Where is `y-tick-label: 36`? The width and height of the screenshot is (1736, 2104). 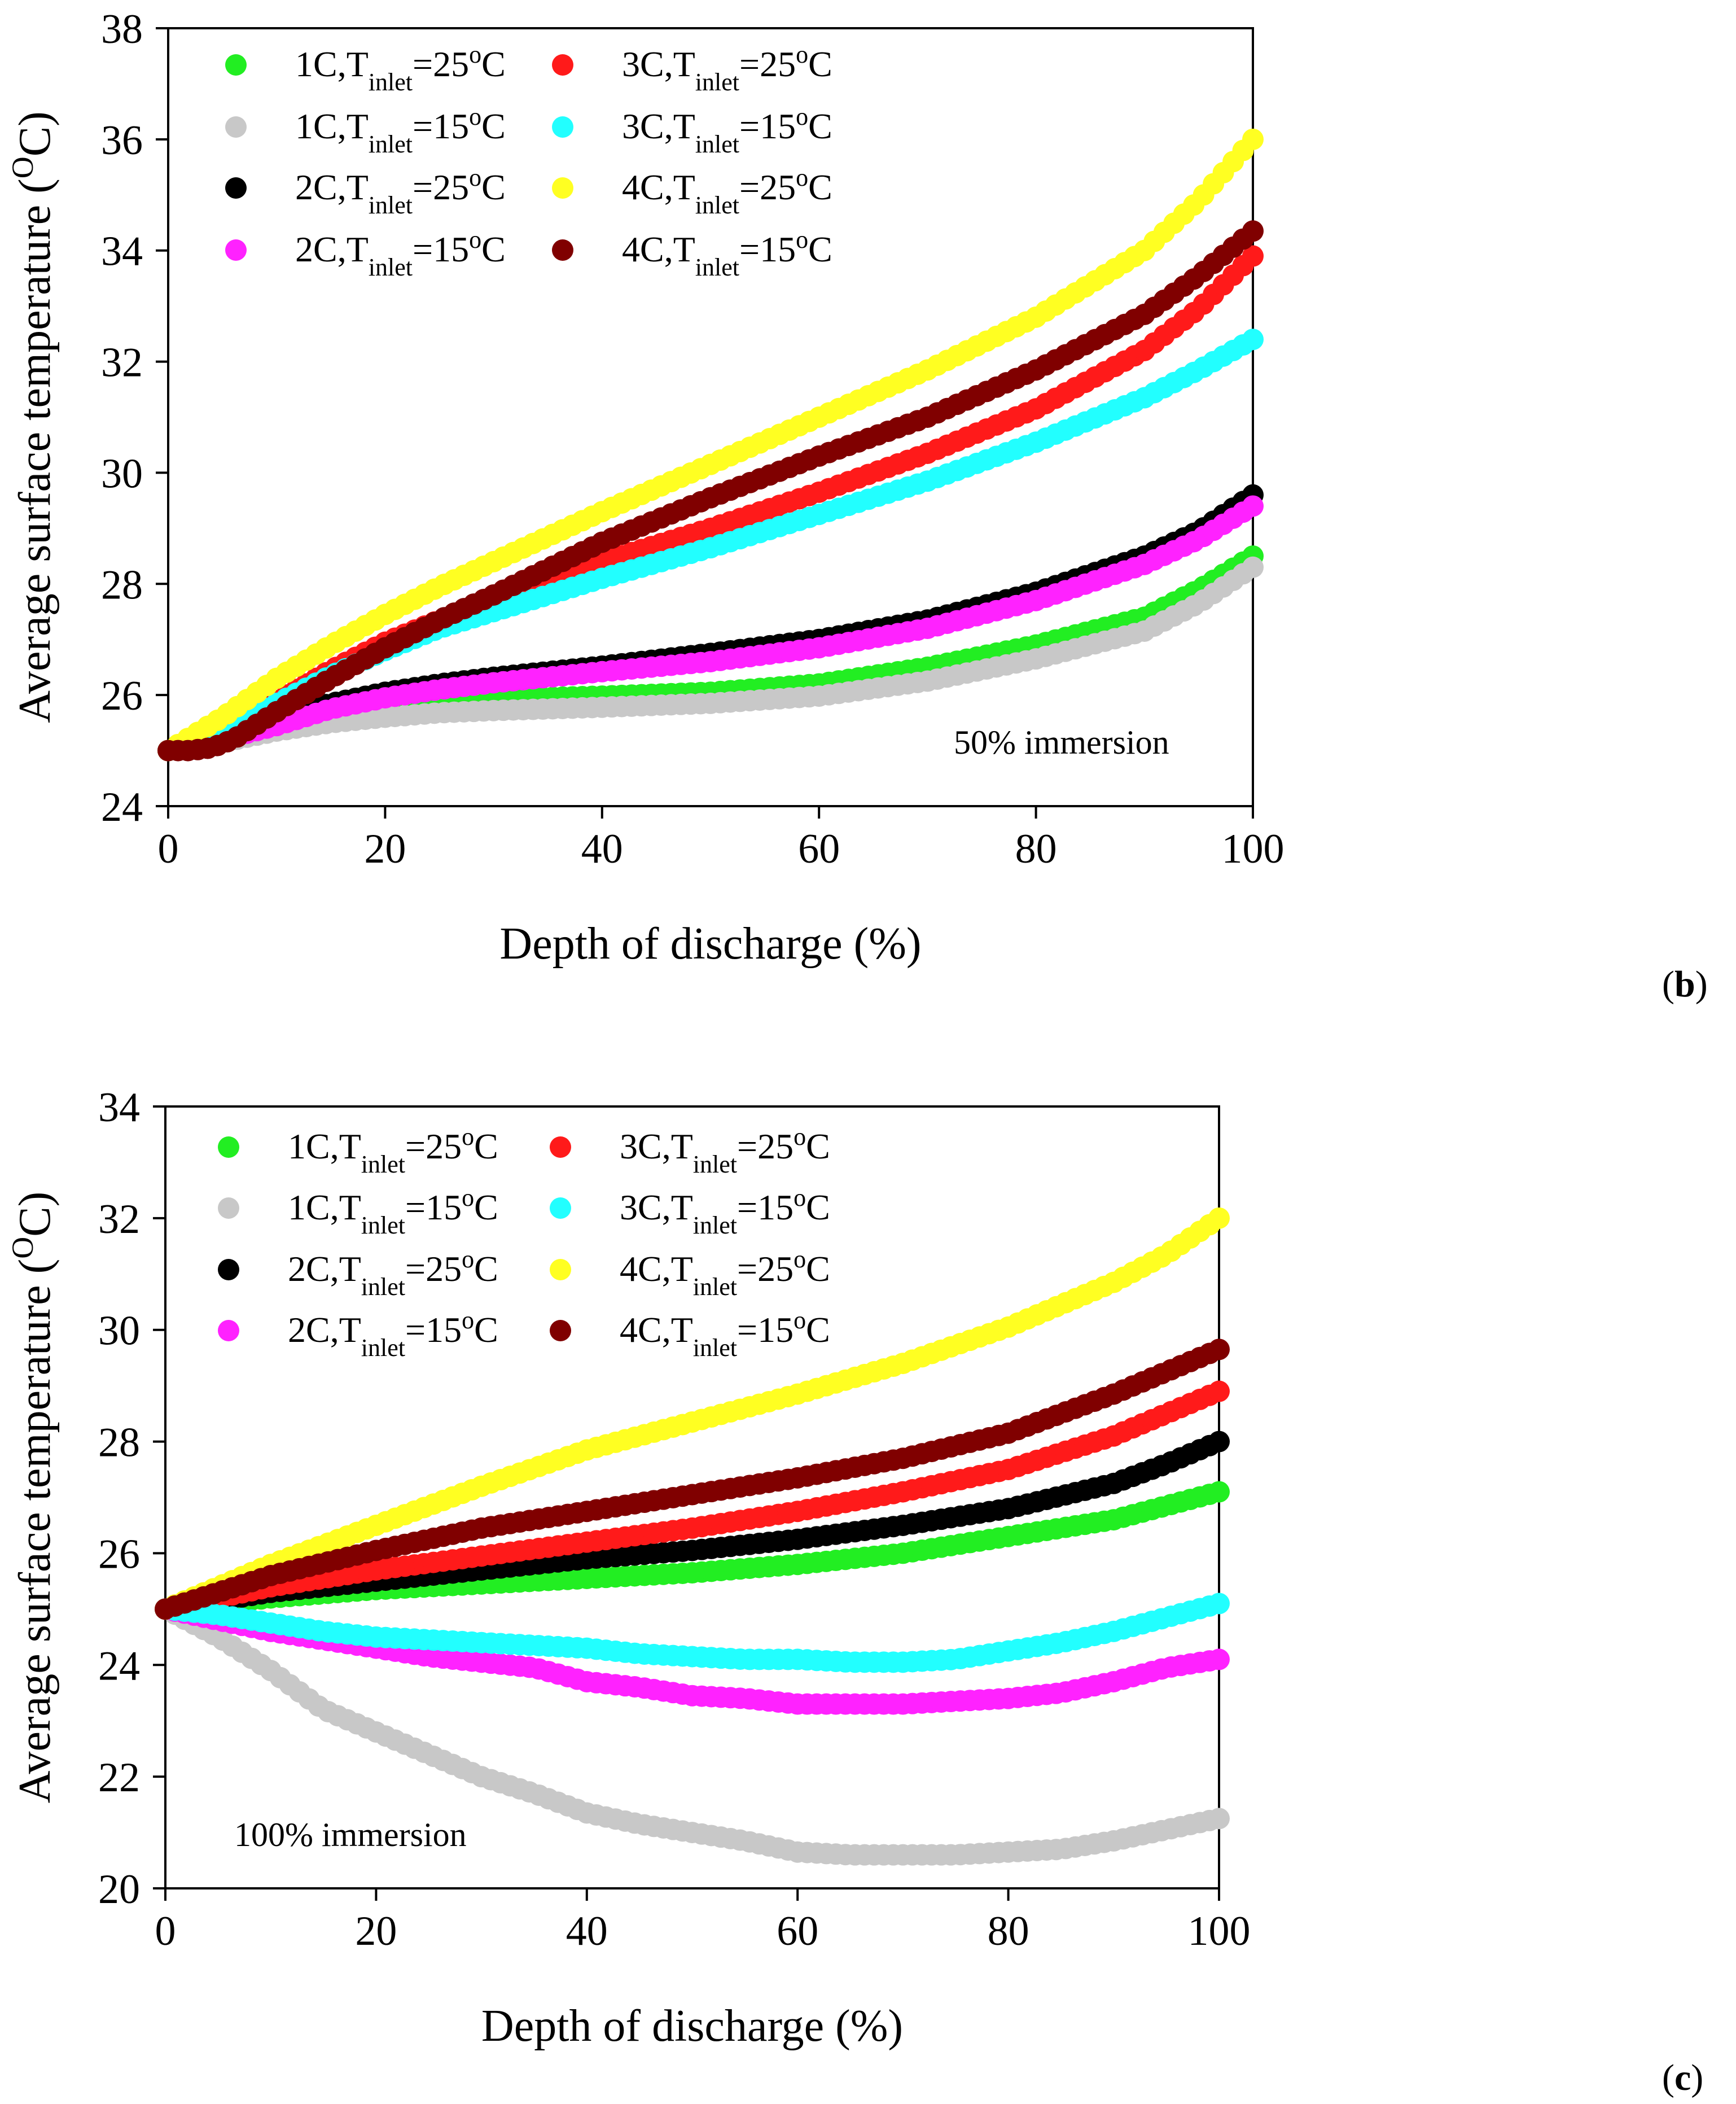
y-tick-label: 36 is located at coordinates (122, 140).